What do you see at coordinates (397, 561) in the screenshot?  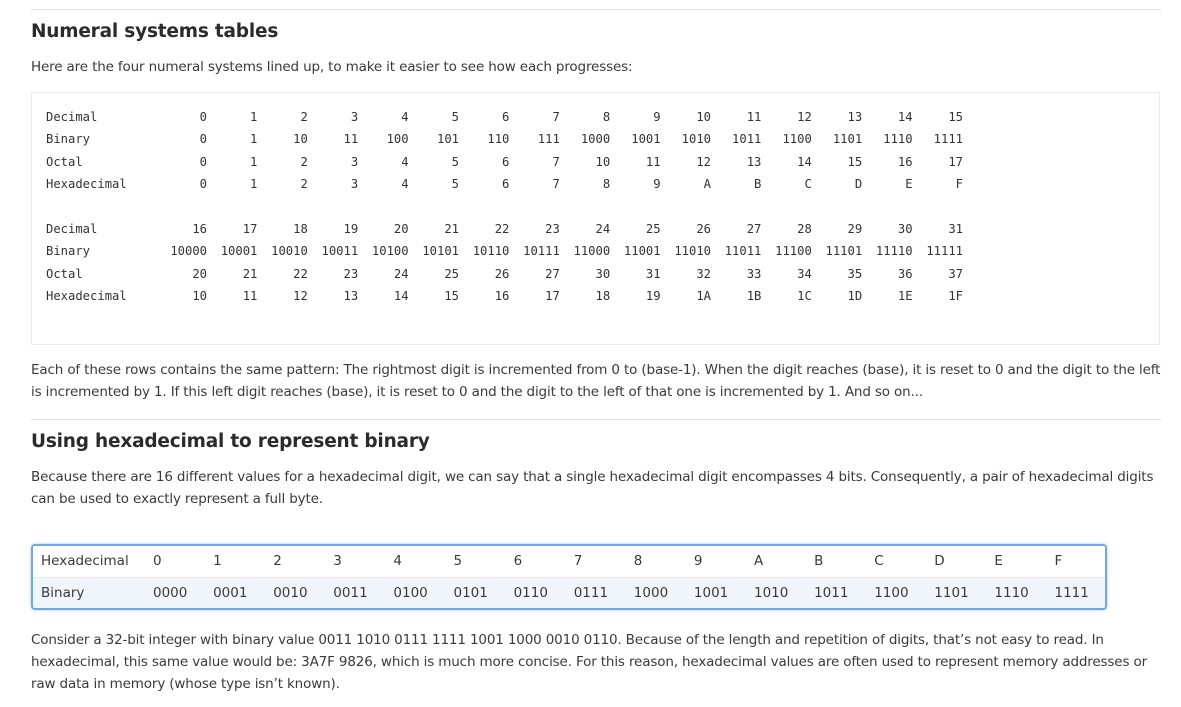 I see `table-cell: 4` at bounding box center [397, 561].